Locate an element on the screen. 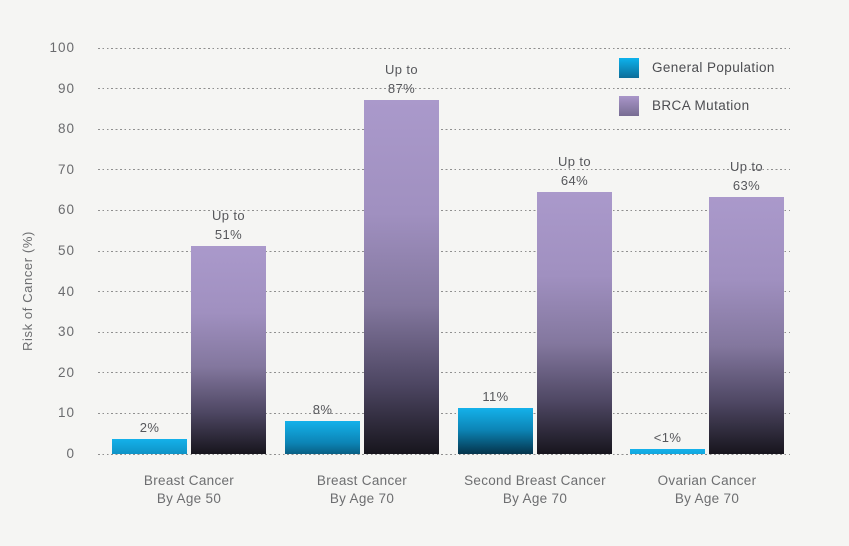 This screenshot has height=546, width=849. bar-column: Up to 87% is located at coordinates (401, 257).